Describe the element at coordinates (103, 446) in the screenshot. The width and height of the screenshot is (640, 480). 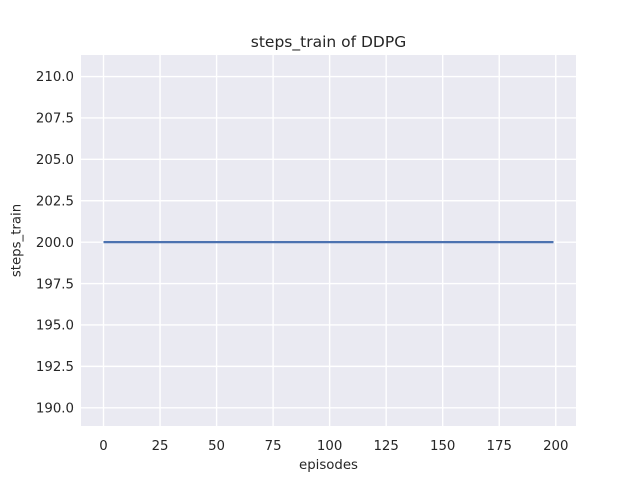
I see `x-tick-label: 0` at that location.